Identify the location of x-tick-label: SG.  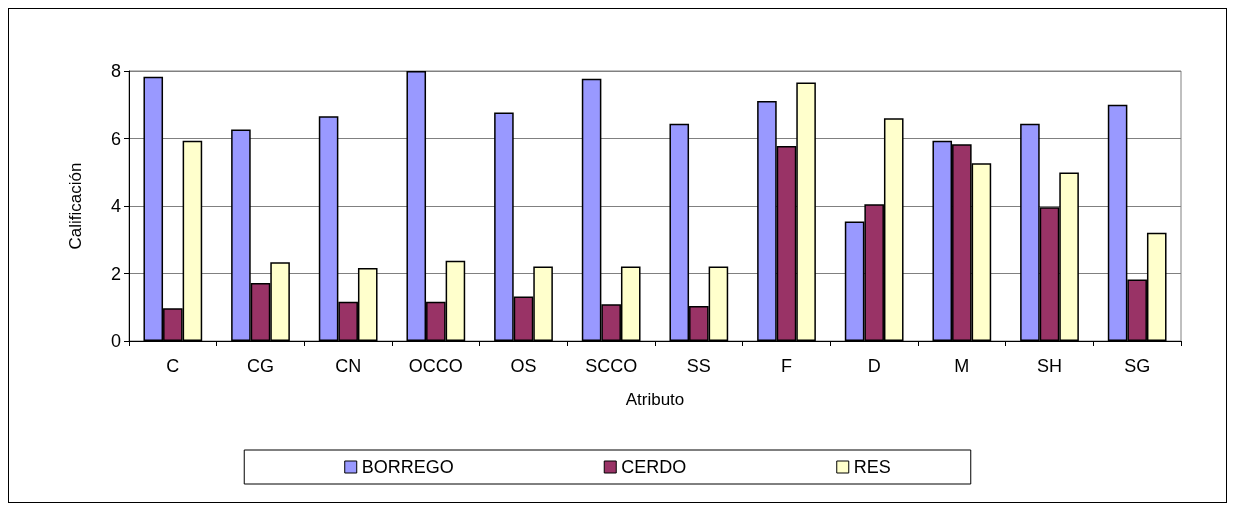
(1137, 366).